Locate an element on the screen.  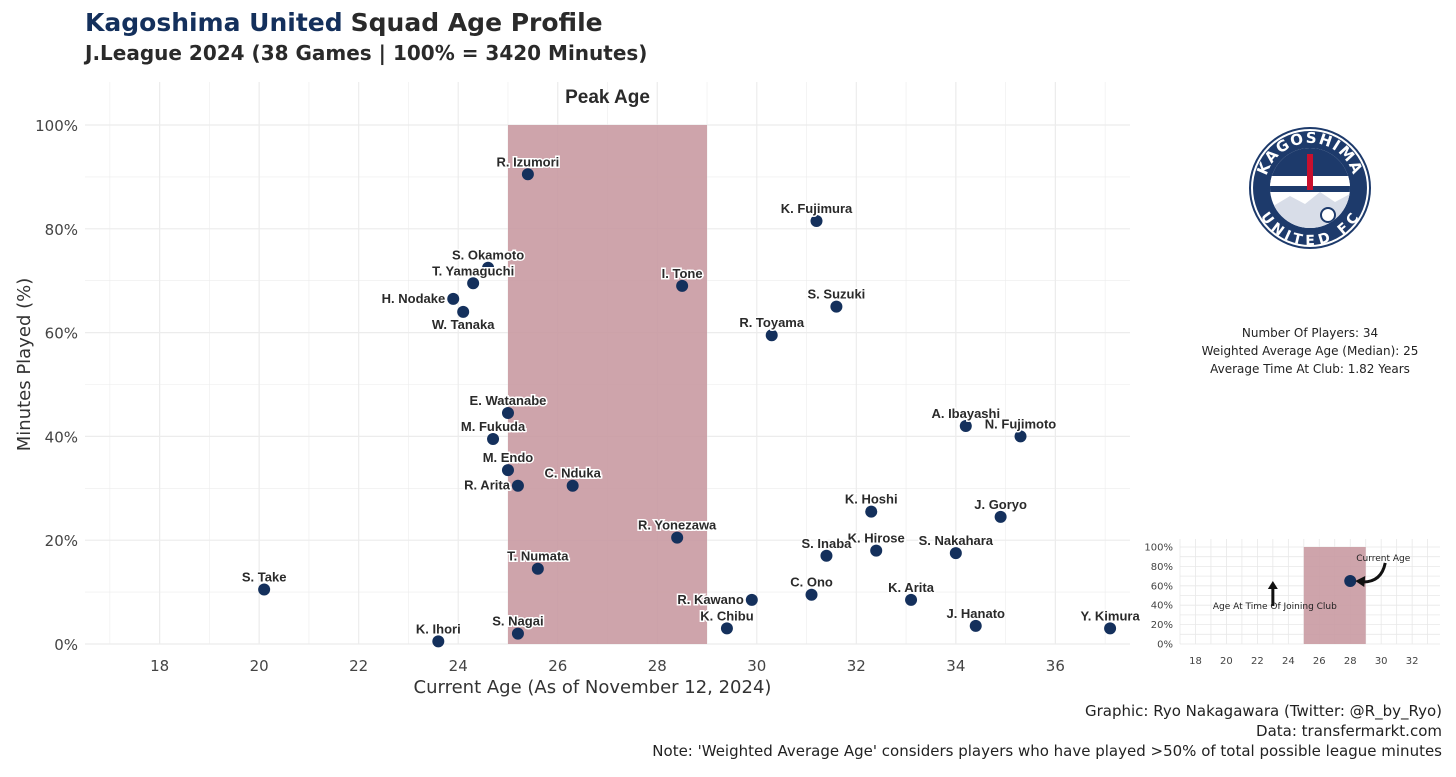
inset-y-tick: 40% is located at coordinates (1162, 606).